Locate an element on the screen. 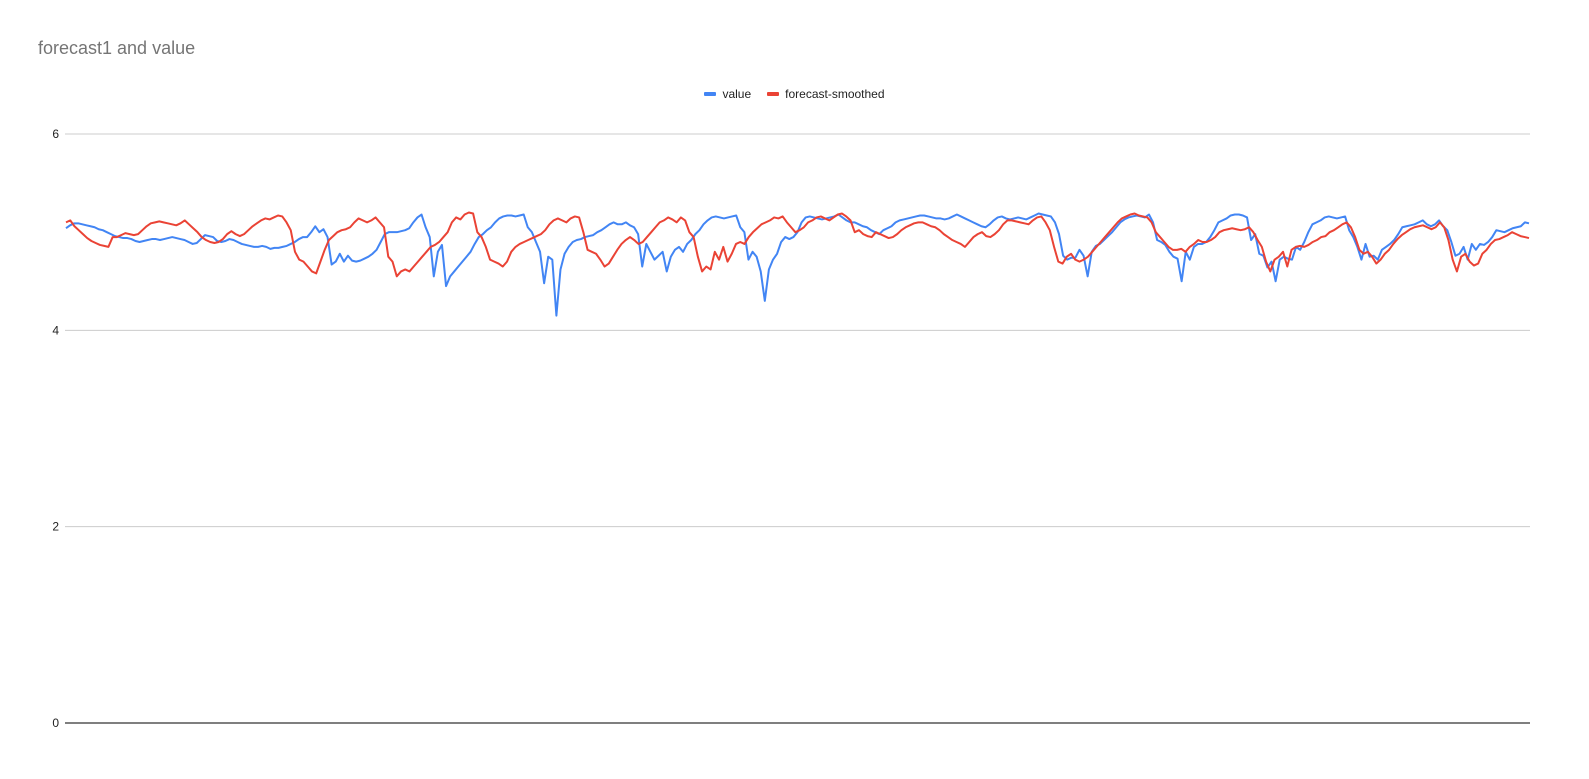 This screenshot has width=1589, height=779. chart-title: forecast1 and value is located at coordinates (117, 48).